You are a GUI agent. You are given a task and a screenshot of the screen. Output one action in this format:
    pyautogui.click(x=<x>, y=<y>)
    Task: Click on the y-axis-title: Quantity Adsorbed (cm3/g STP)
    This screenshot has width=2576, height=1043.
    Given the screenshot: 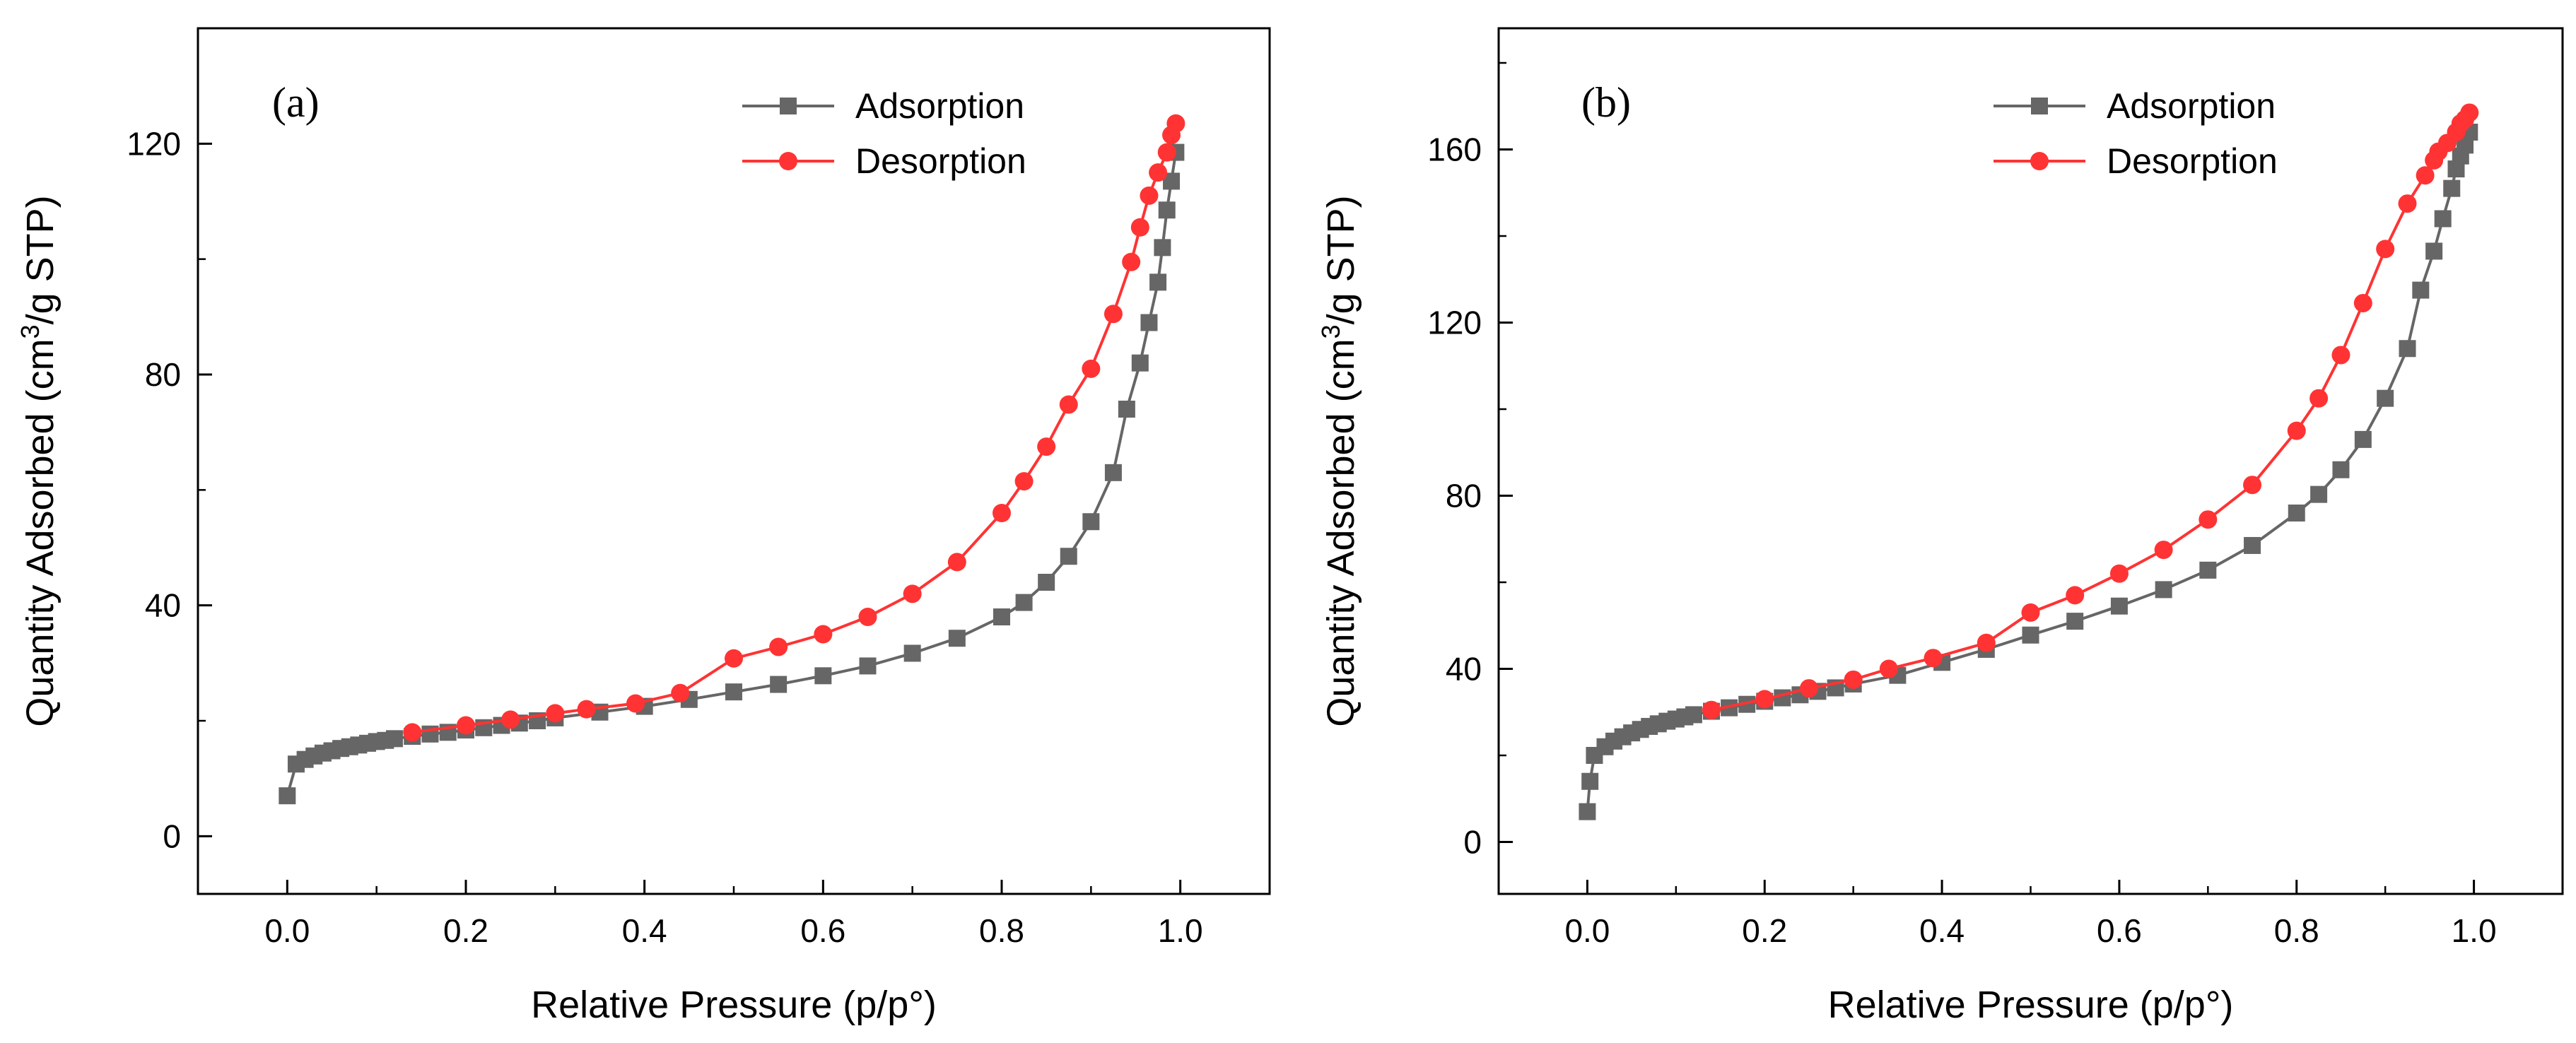 What is the action you would take?
    pyautogui.click(x=1339, y=460)
    